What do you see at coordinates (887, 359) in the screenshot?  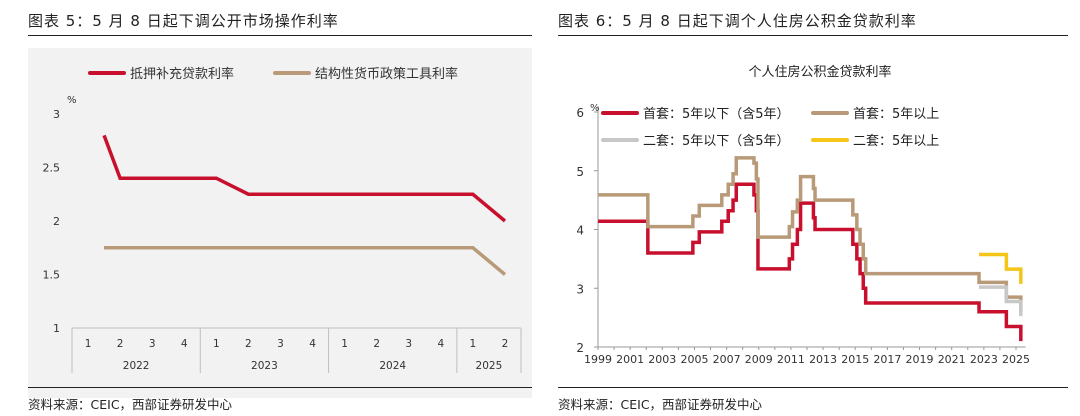 I see `x-tick-label: 2017` at bounding box center [887, 359].